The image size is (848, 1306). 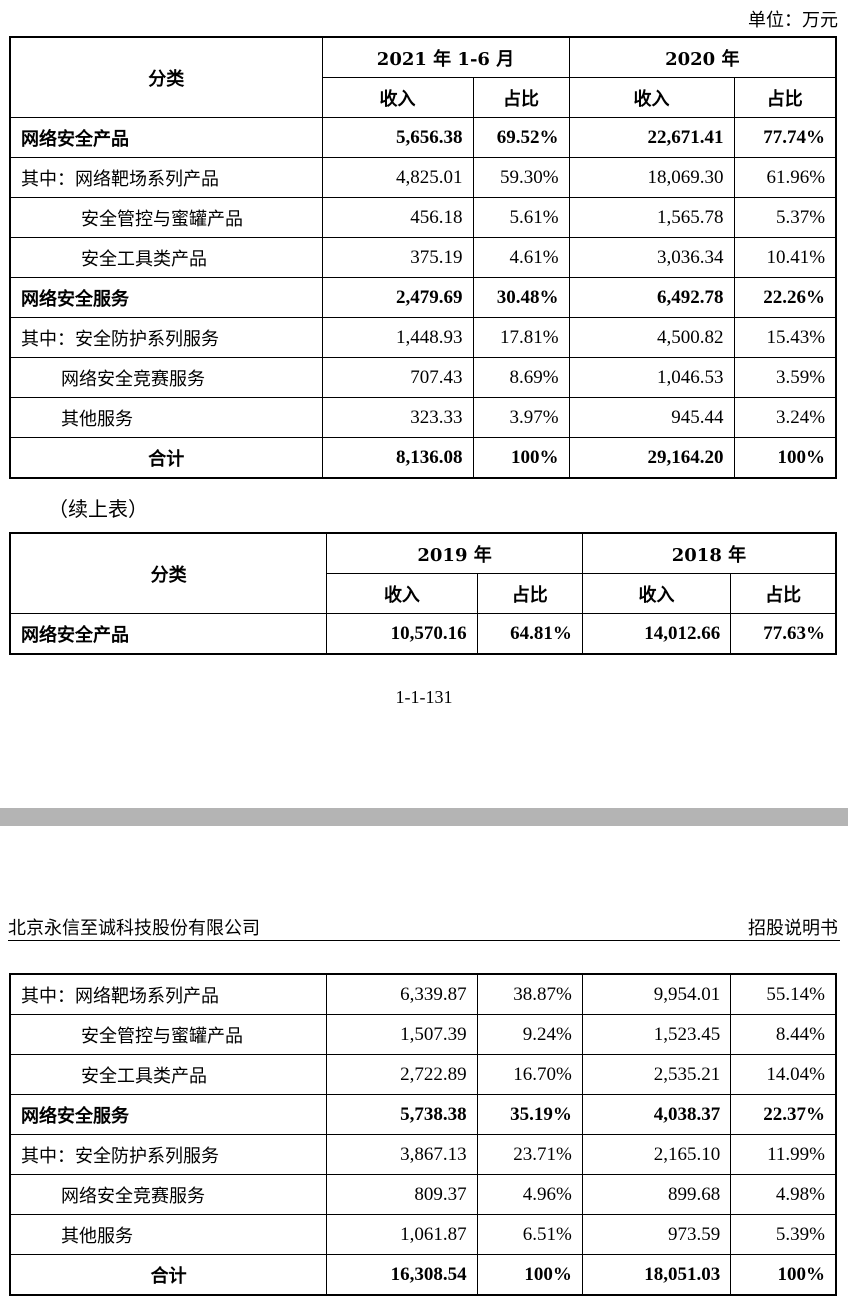 I want to click on cell-value: 5.61%, so click(x=521, y=217).